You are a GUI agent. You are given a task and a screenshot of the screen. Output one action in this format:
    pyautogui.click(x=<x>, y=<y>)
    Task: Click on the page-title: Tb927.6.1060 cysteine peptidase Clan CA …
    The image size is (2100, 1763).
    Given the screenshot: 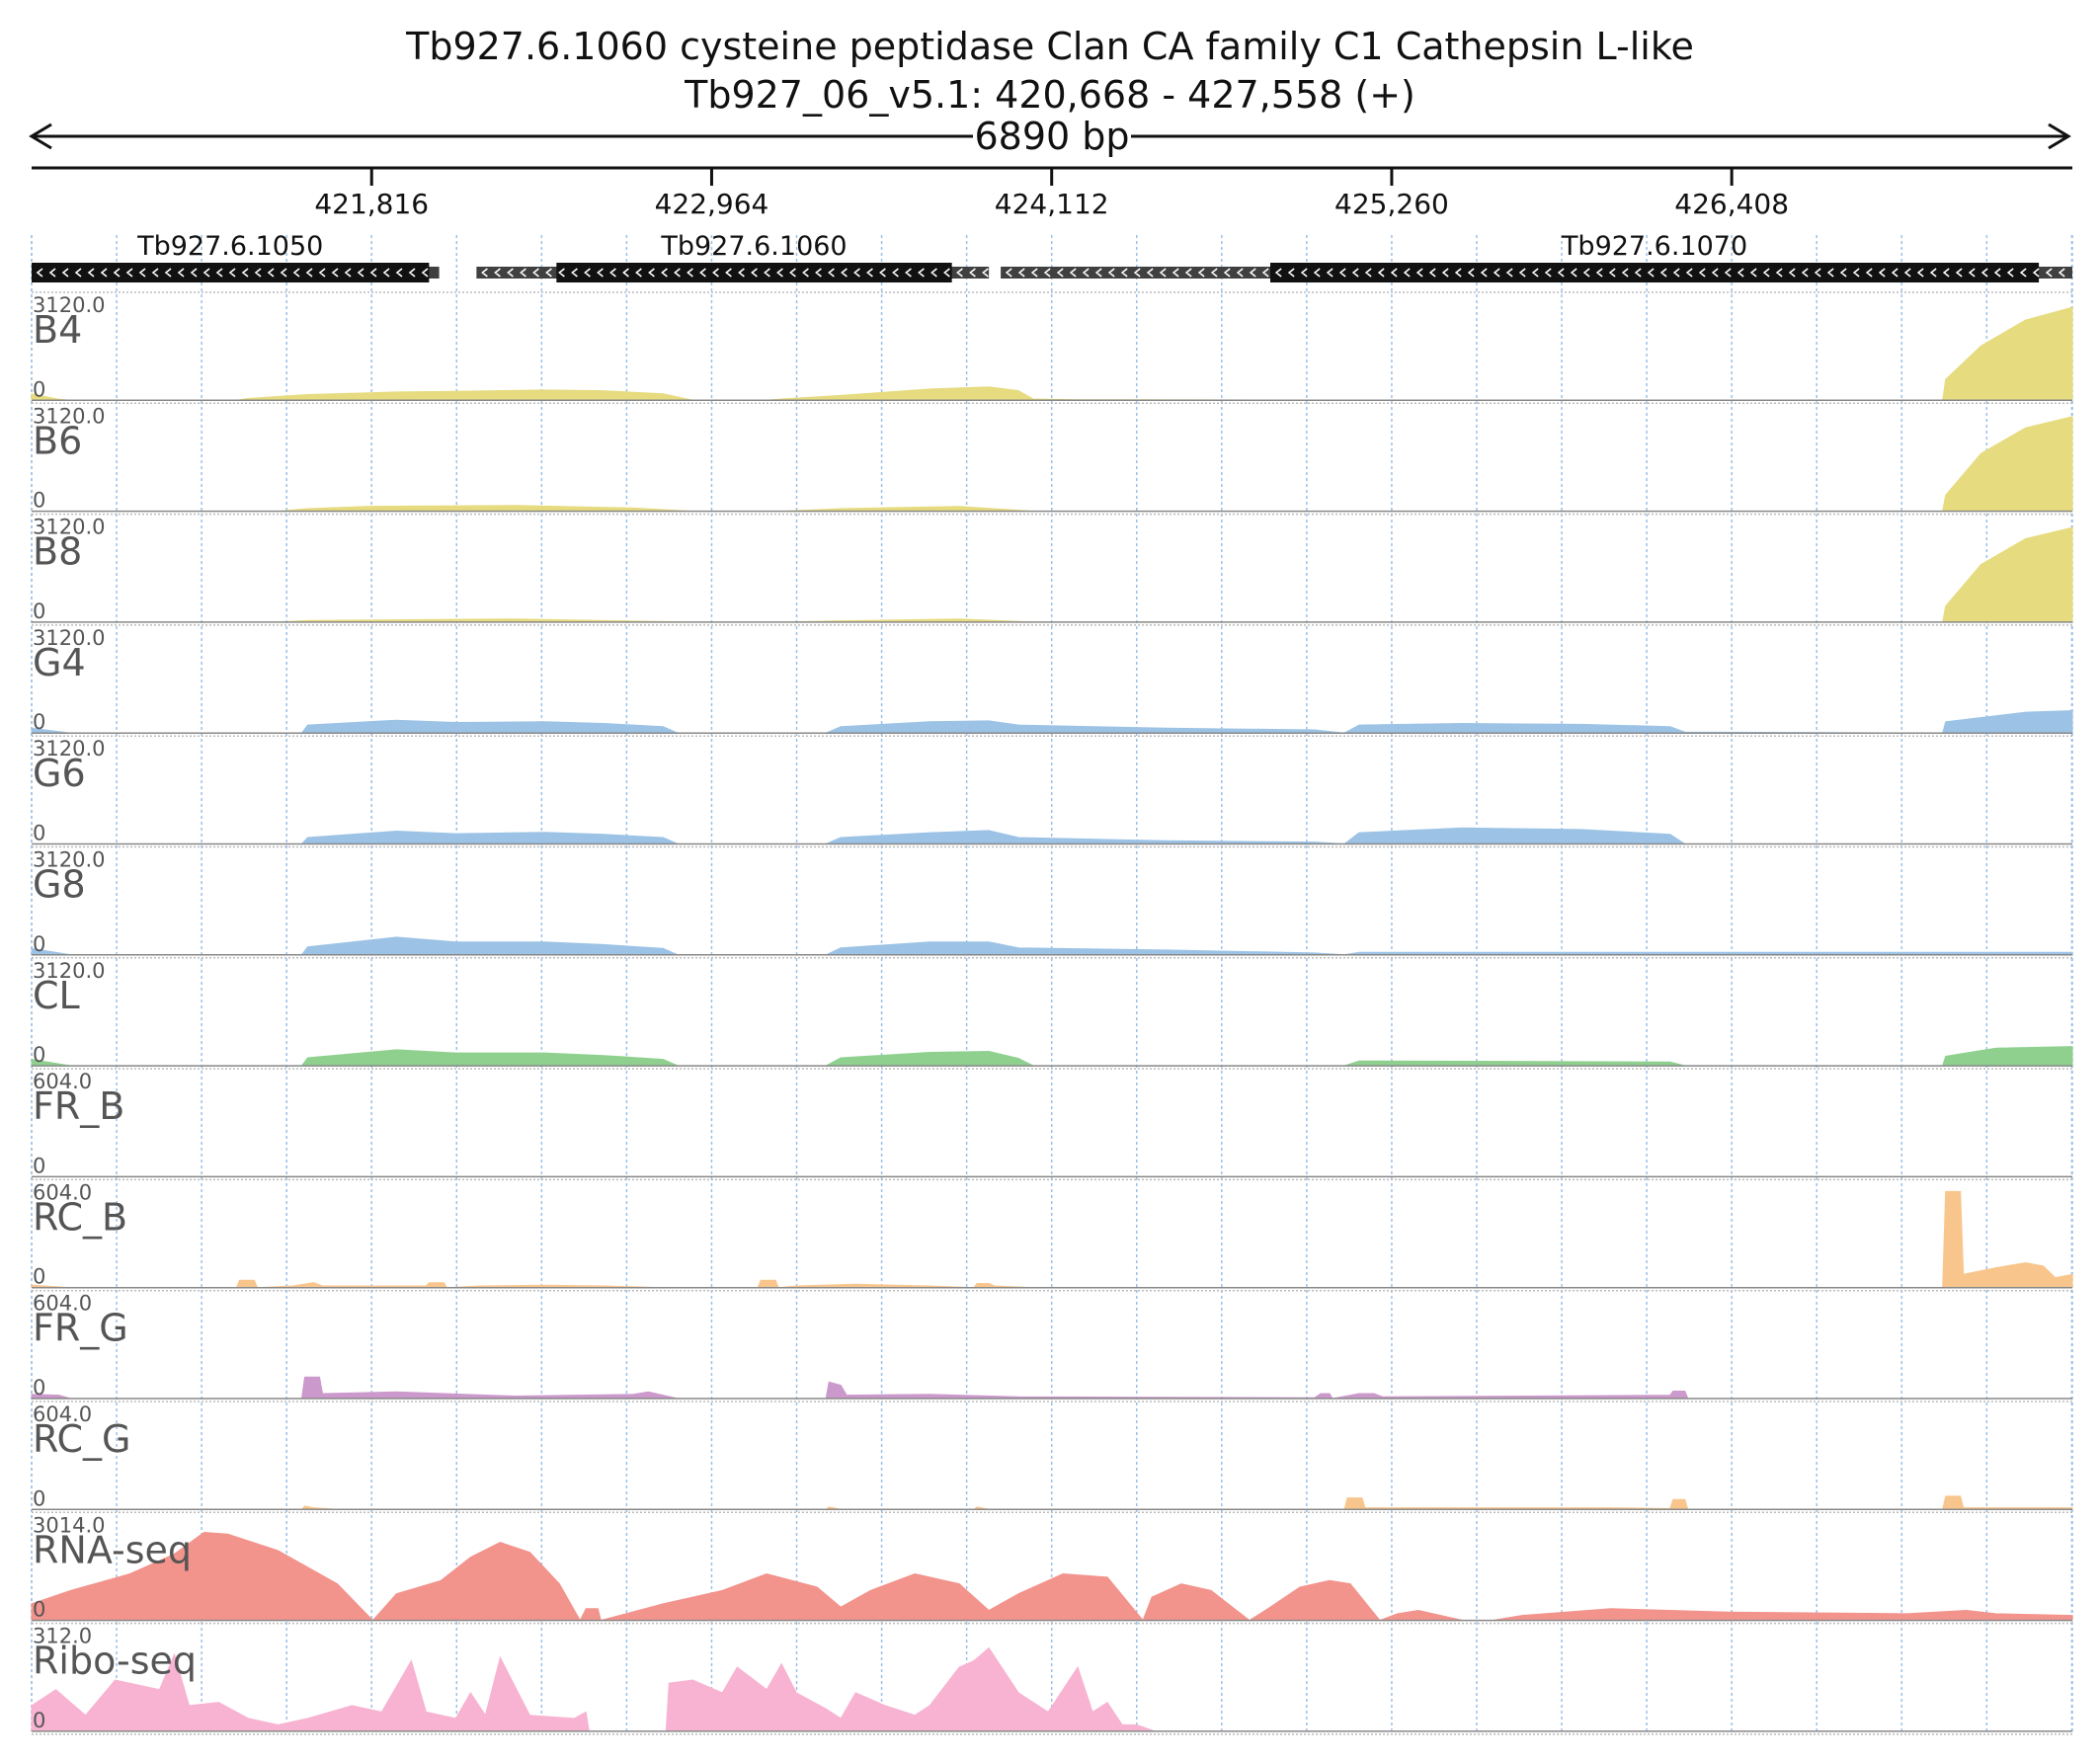 What is the action you would take?
    pyautogui.click(x=1049, y=46)
    